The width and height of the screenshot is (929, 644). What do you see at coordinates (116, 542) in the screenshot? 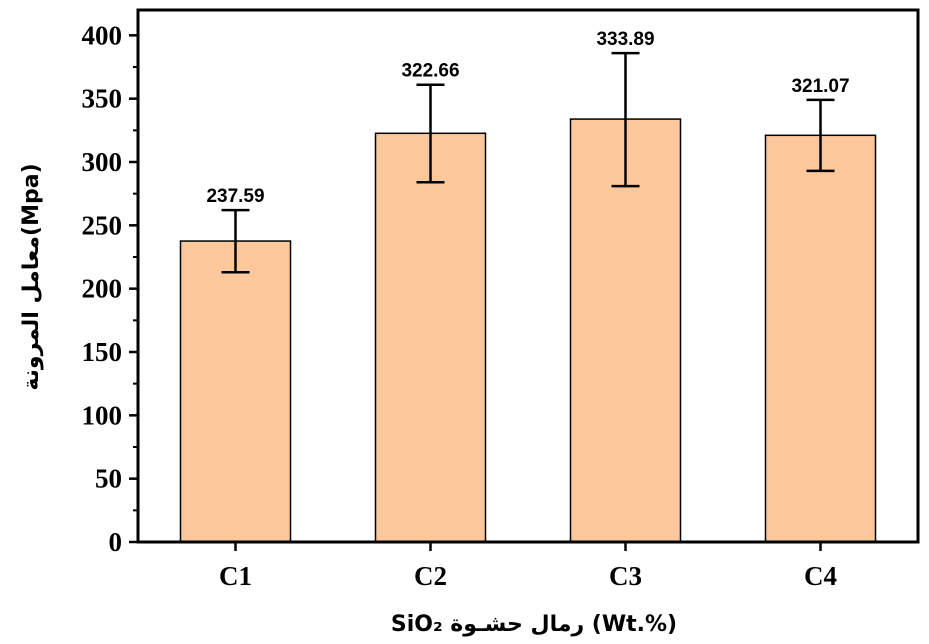
I see `y-tick-label-0: 0` at bounding box center [116, 542].